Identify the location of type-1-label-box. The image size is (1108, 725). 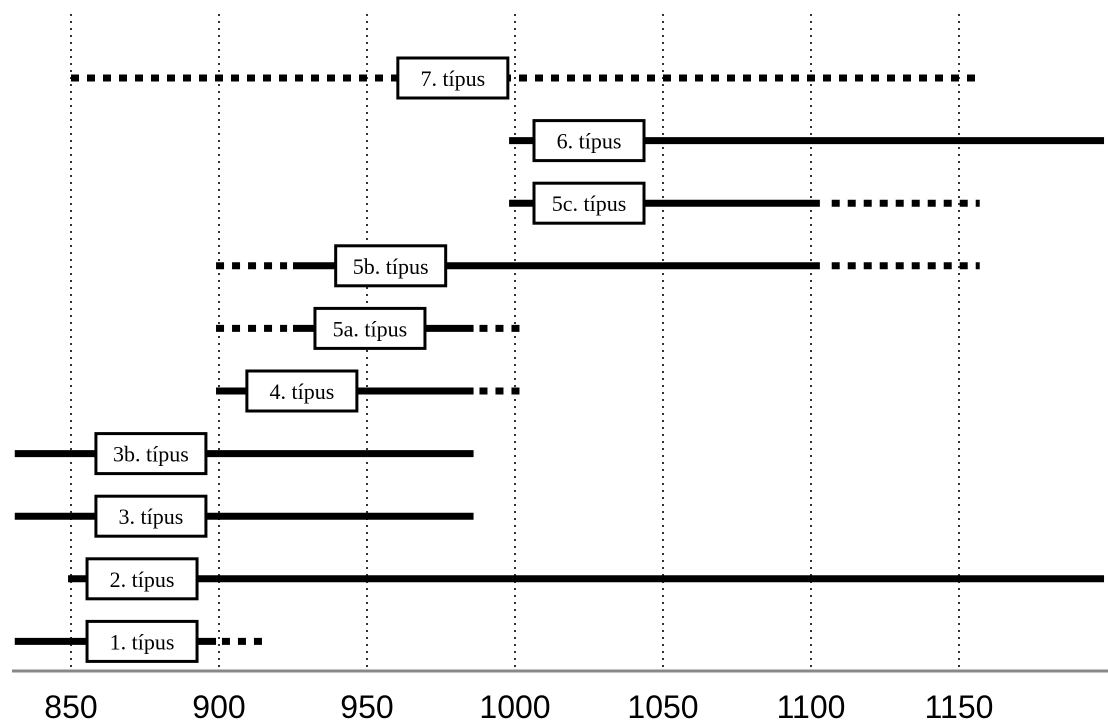
(589, 141).